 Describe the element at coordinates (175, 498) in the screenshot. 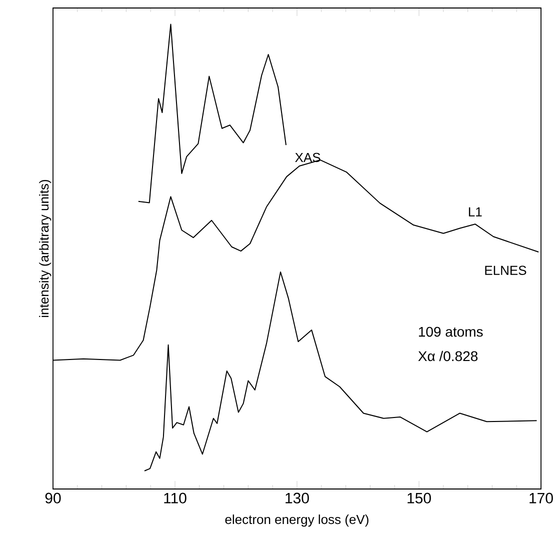

I see `x-tick-label: 110` at that location.